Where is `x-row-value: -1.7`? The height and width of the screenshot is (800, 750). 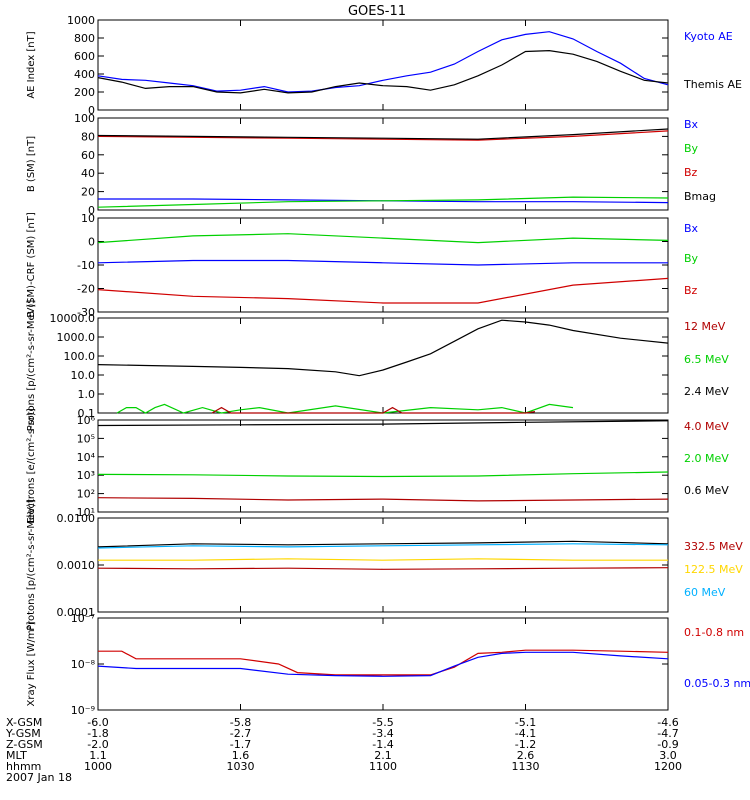
x-row-value: -1.7 is located at coordinates (240, 744).